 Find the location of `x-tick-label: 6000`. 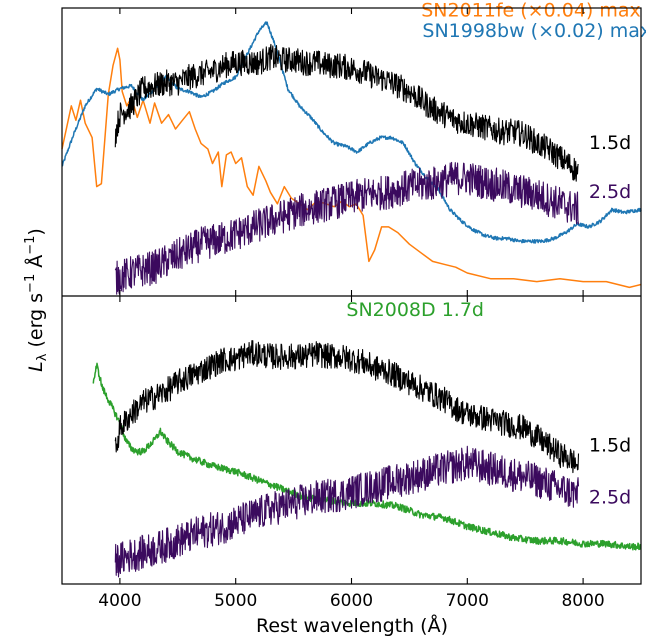

x-tick-label: 6000 is located at coordinates (351, 601).